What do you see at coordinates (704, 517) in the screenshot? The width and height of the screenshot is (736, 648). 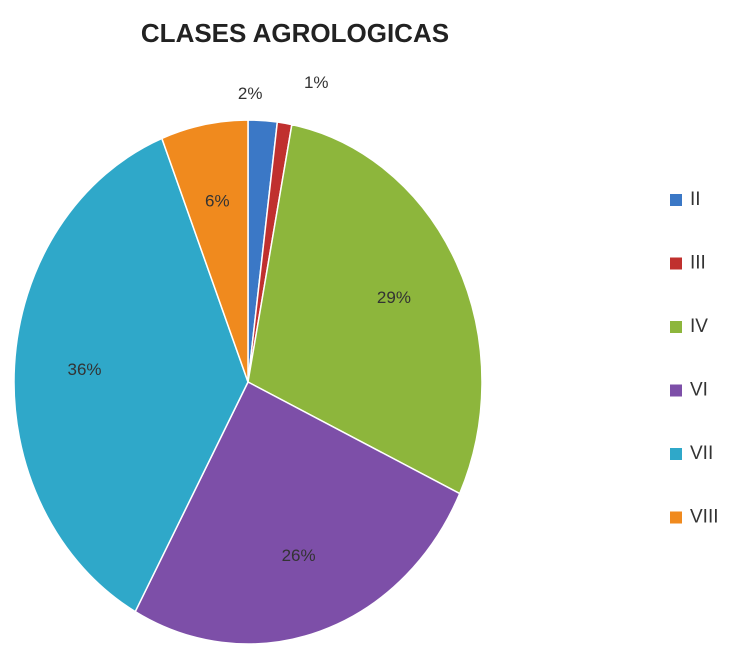 I see `legend-label: VIII` at bounding box center [704, 517].